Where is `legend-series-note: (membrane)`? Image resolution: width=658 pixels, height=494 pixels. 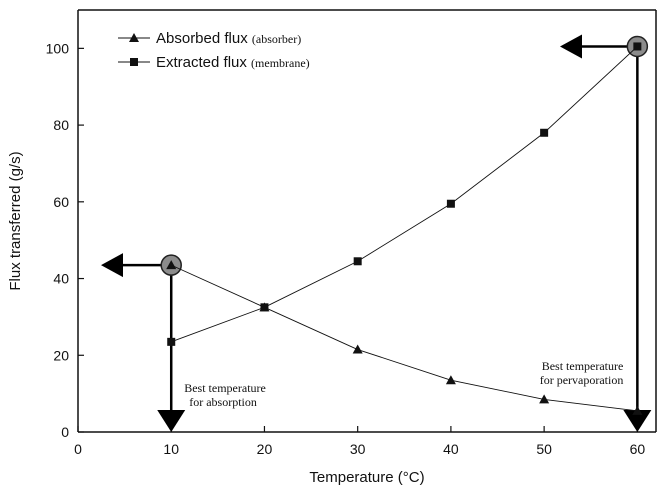
legend-series-note: (membrane) is located at coordinates (280, 63).